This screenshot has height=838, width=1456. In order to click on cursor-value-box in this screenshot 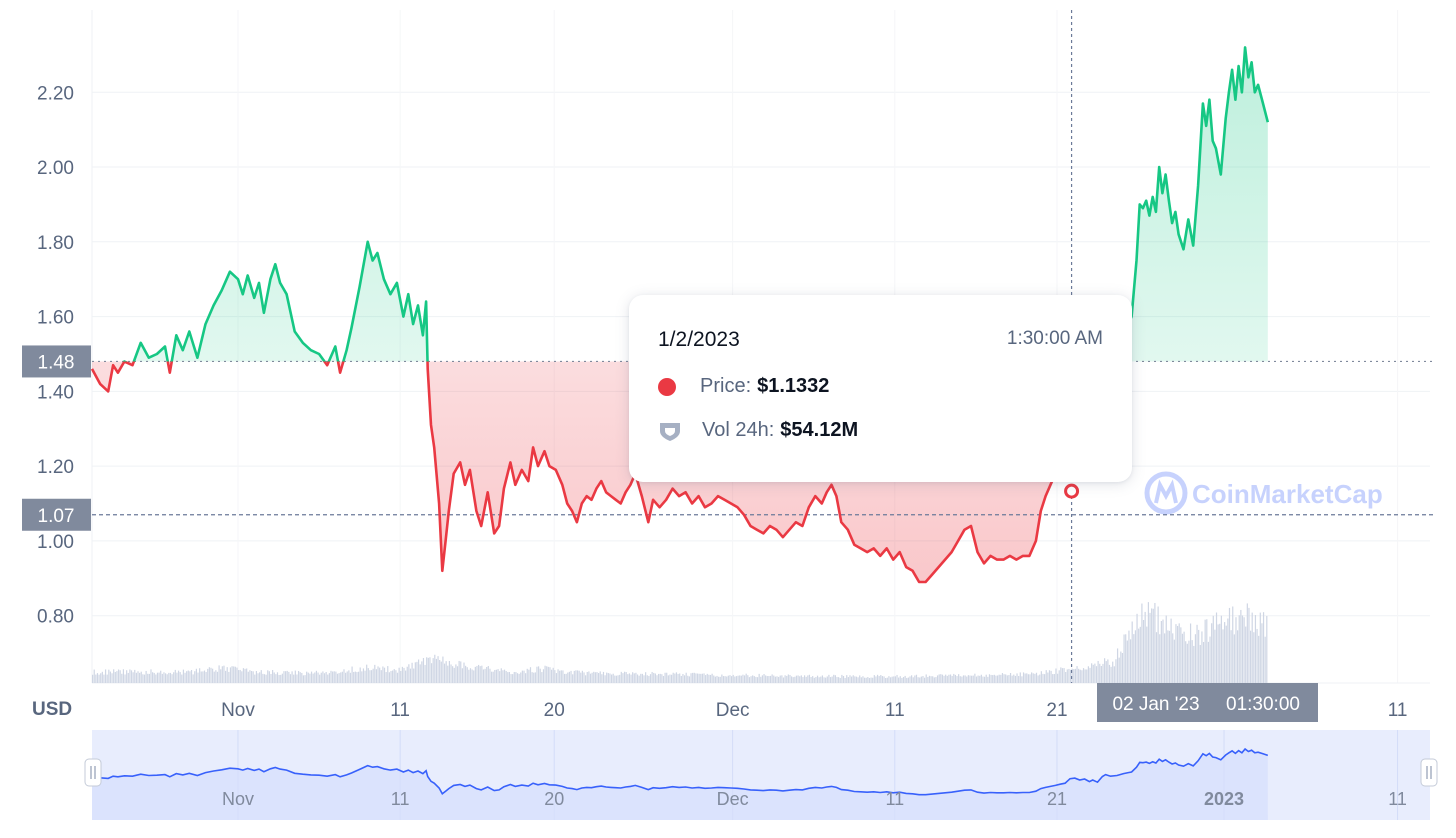, I will do `click(56, 514)`.